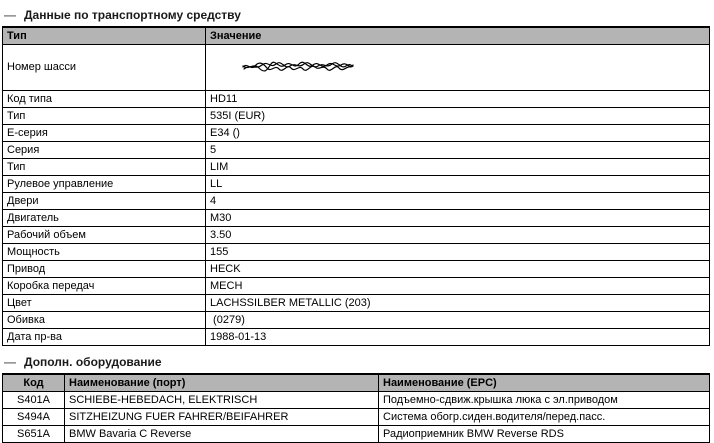 This screenshot has width=714, height=443. What do you see at coordinates (457, 116) in the screenshot?
I see `row-value: 535I (EUR)` at bounding box center [457, 116].